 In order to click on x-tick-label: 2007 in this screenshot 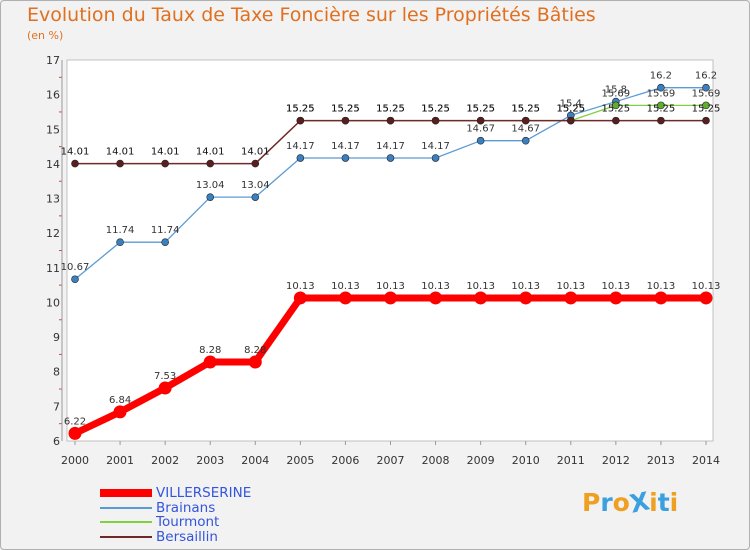, I will do `click(391, 460)`.